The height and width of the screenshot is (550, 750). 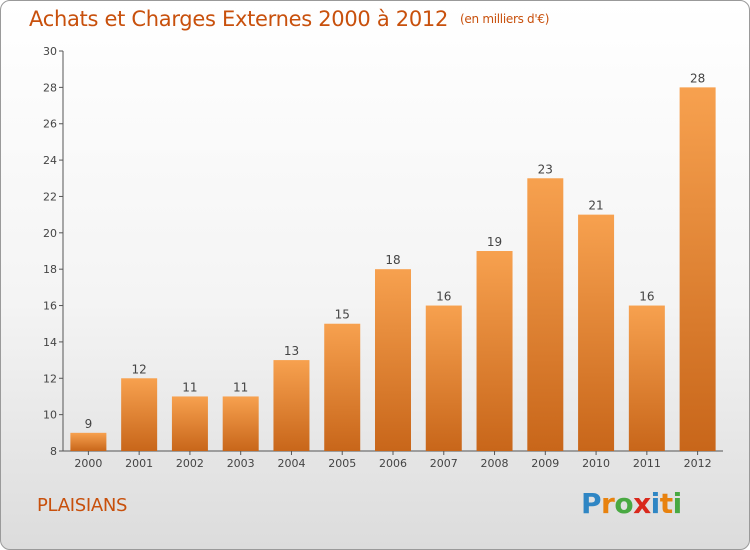 What do you see at coordinates (545, 315) in the screenshot?
I see `bar-2009` at bounding box center [545, 315].